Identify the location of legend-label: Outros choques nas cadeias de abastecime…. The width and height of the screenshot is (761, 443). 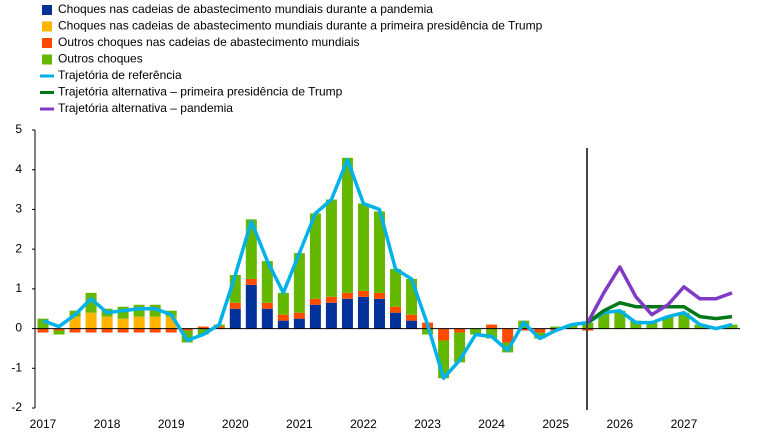
(209, 42).